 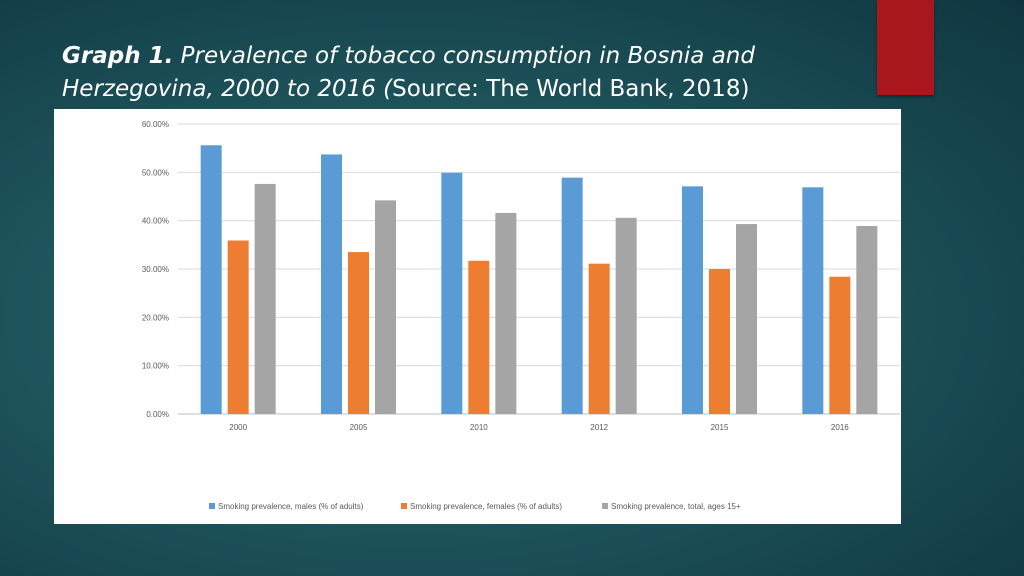 I want to click on x-tick-label: 2005, so click(x=359, y=427).